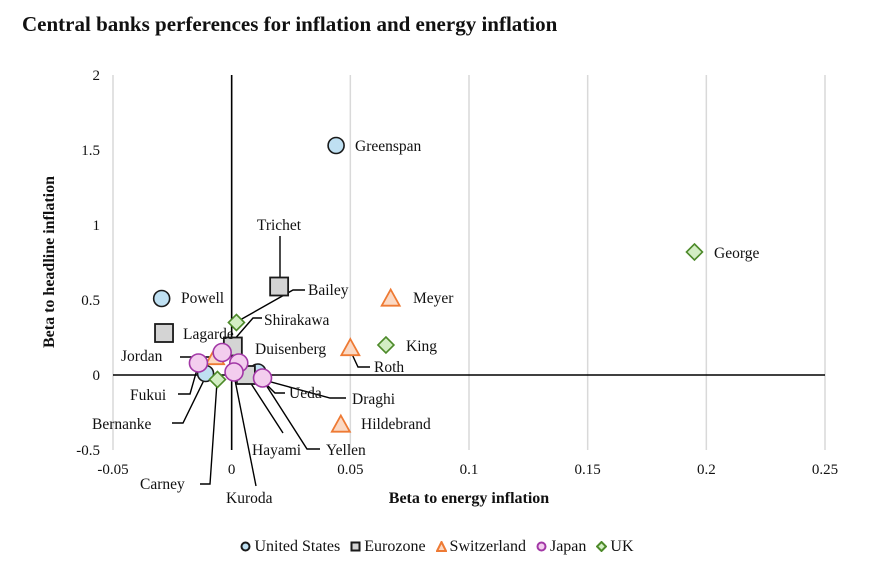 The width and height of the screenshot is (874, 566). I want to click on data-point-bailey, so click(236, 322).